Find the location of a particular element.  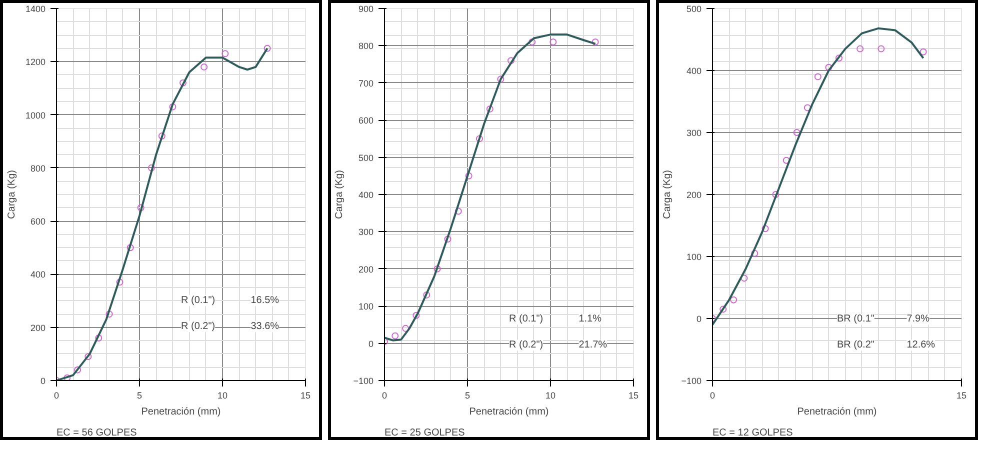

text: EC = 12 GOLPES is located at coordinates (753, 433).